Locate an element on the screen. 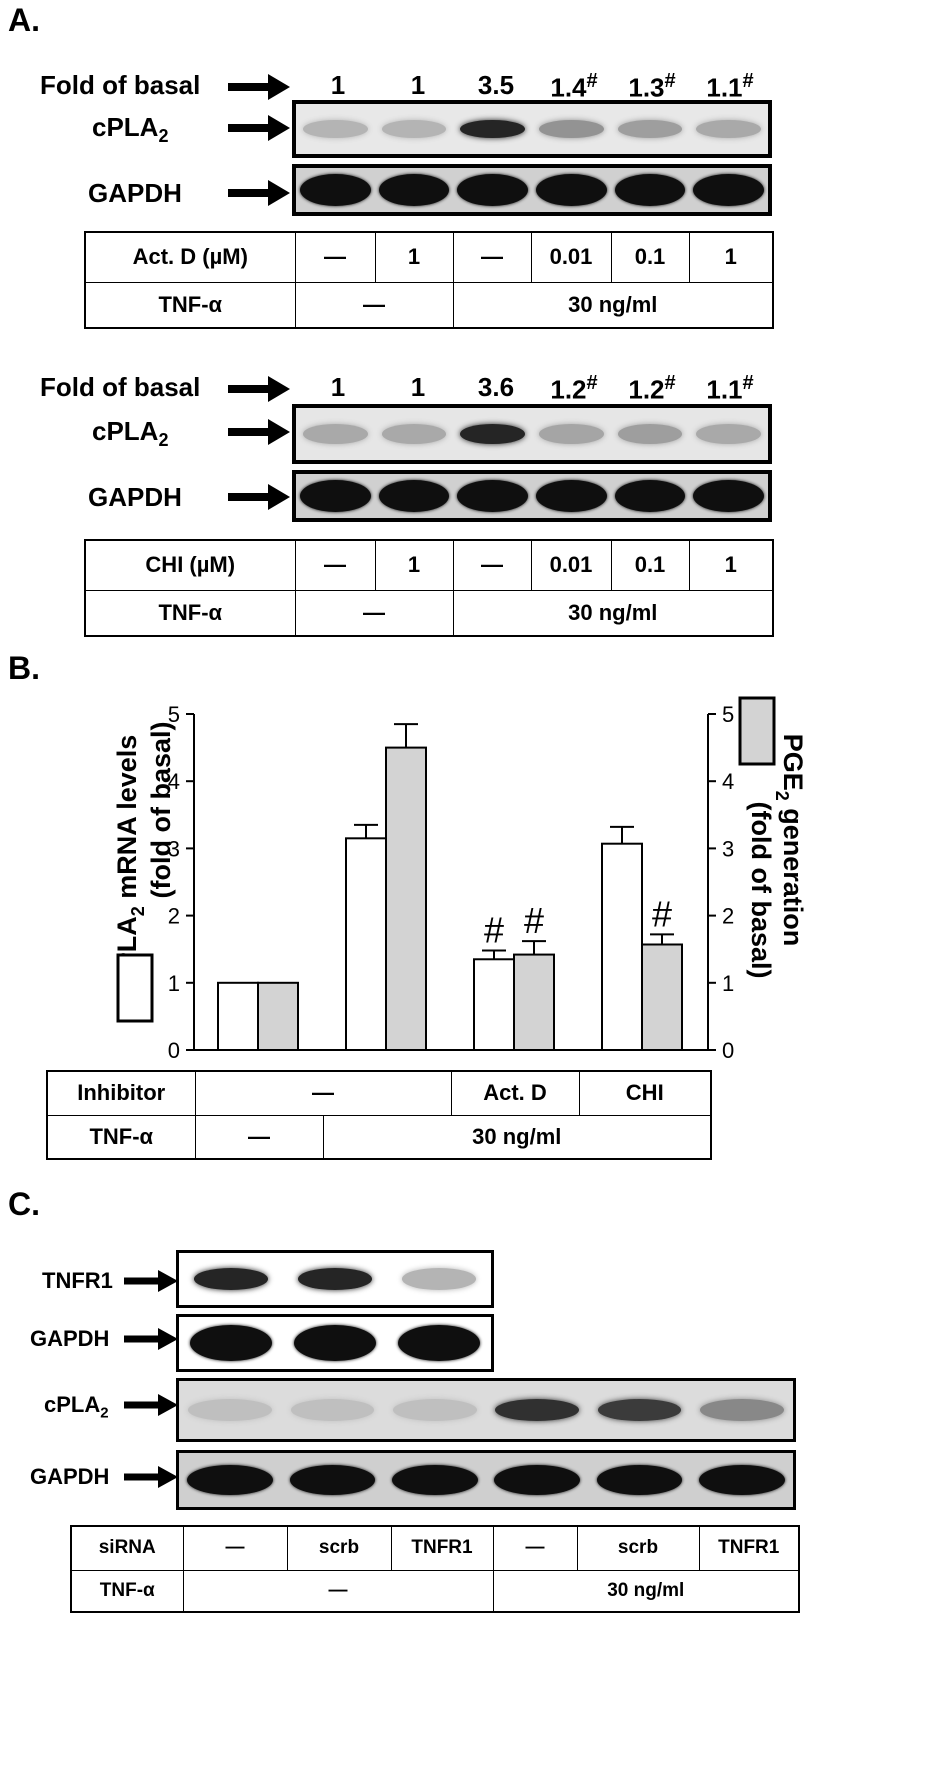 The image size is (931, 1765). fold-value: 3.5 is located at coordinates (496, 85).